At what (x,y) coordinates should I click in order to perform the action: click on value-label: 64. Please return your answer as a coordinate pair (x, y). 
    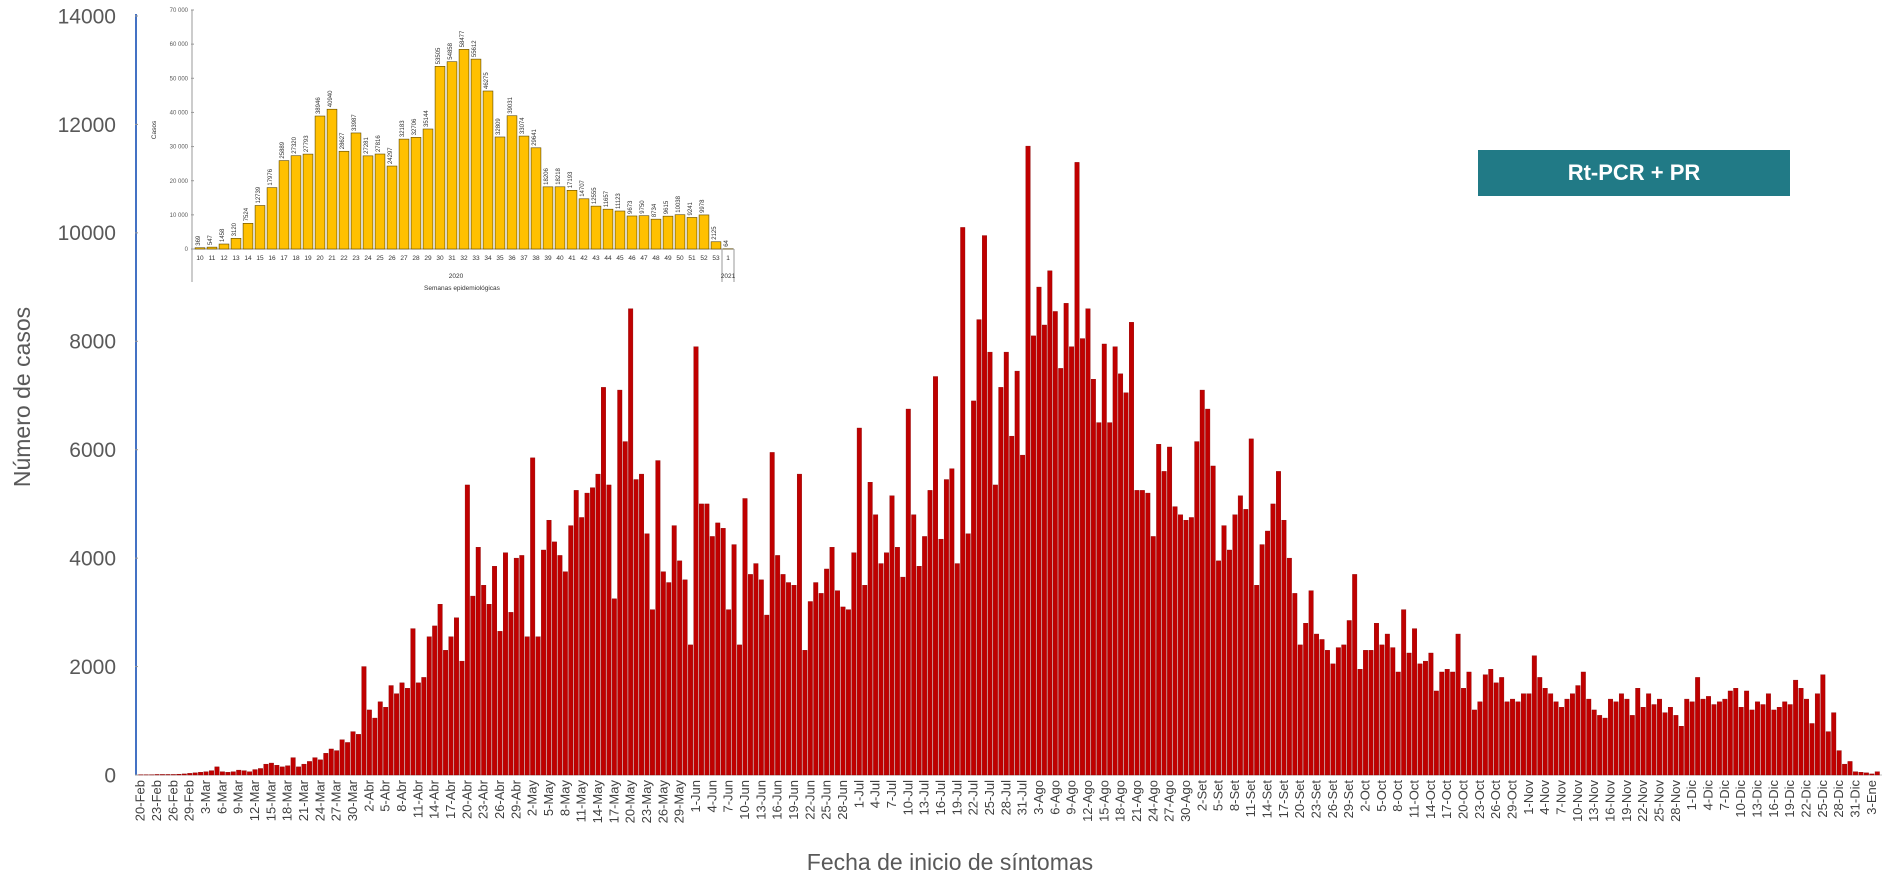
    Looking at the image, I should click on (727, 242).